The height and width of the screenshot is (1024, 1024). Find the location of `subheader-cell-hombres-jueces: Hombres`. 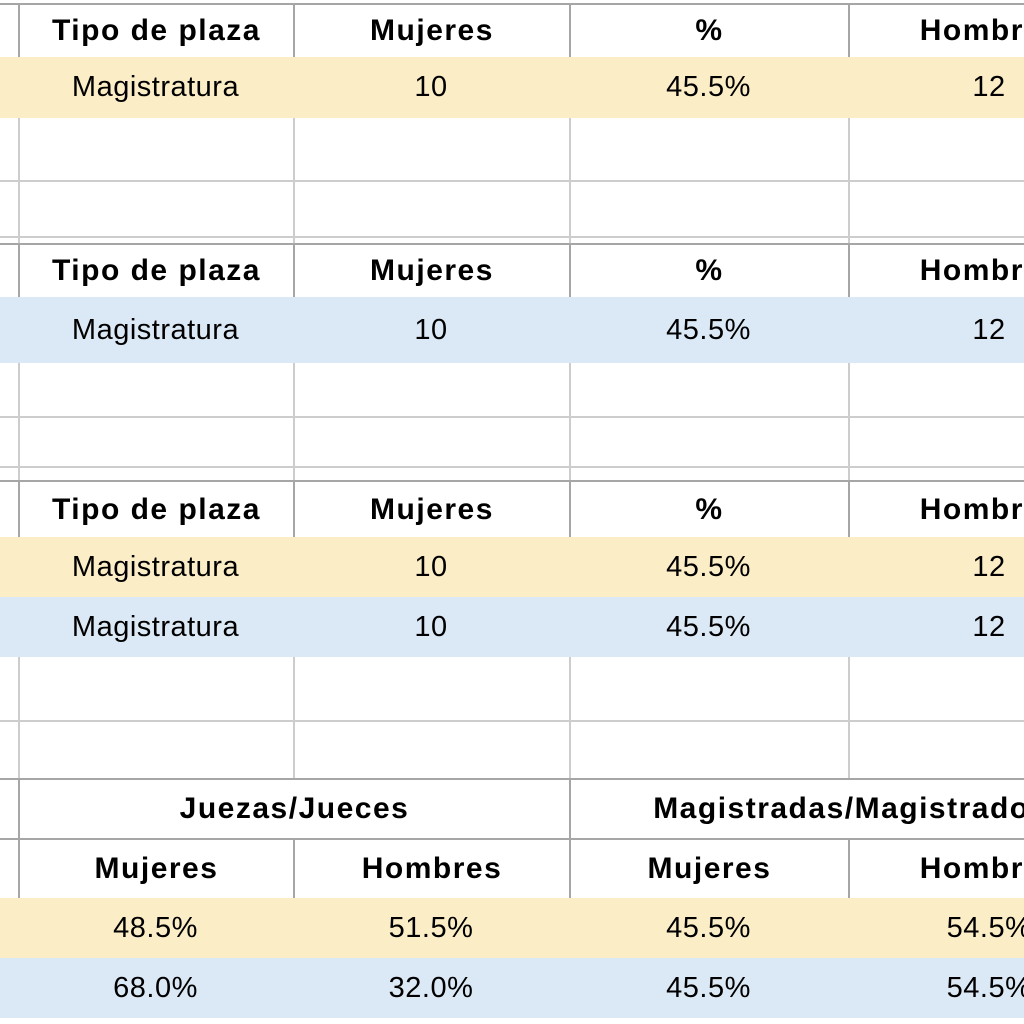

subheader-cell-hombres-jueces: Hombres is located at coordinates (431, 869).